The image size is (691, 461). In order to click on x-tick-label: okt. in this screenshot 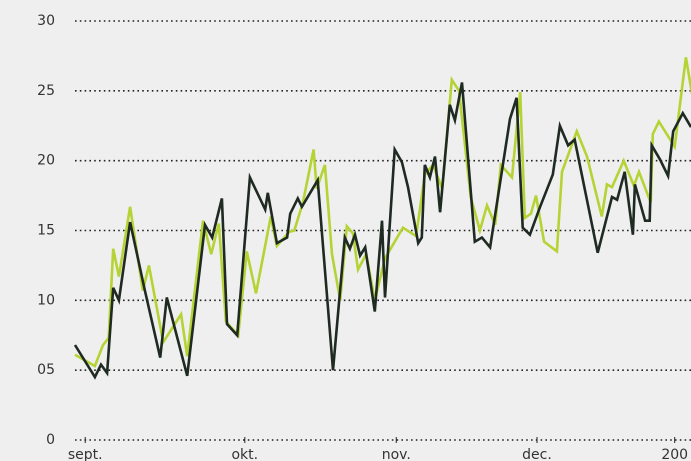, I will do `click(244, 454)`.